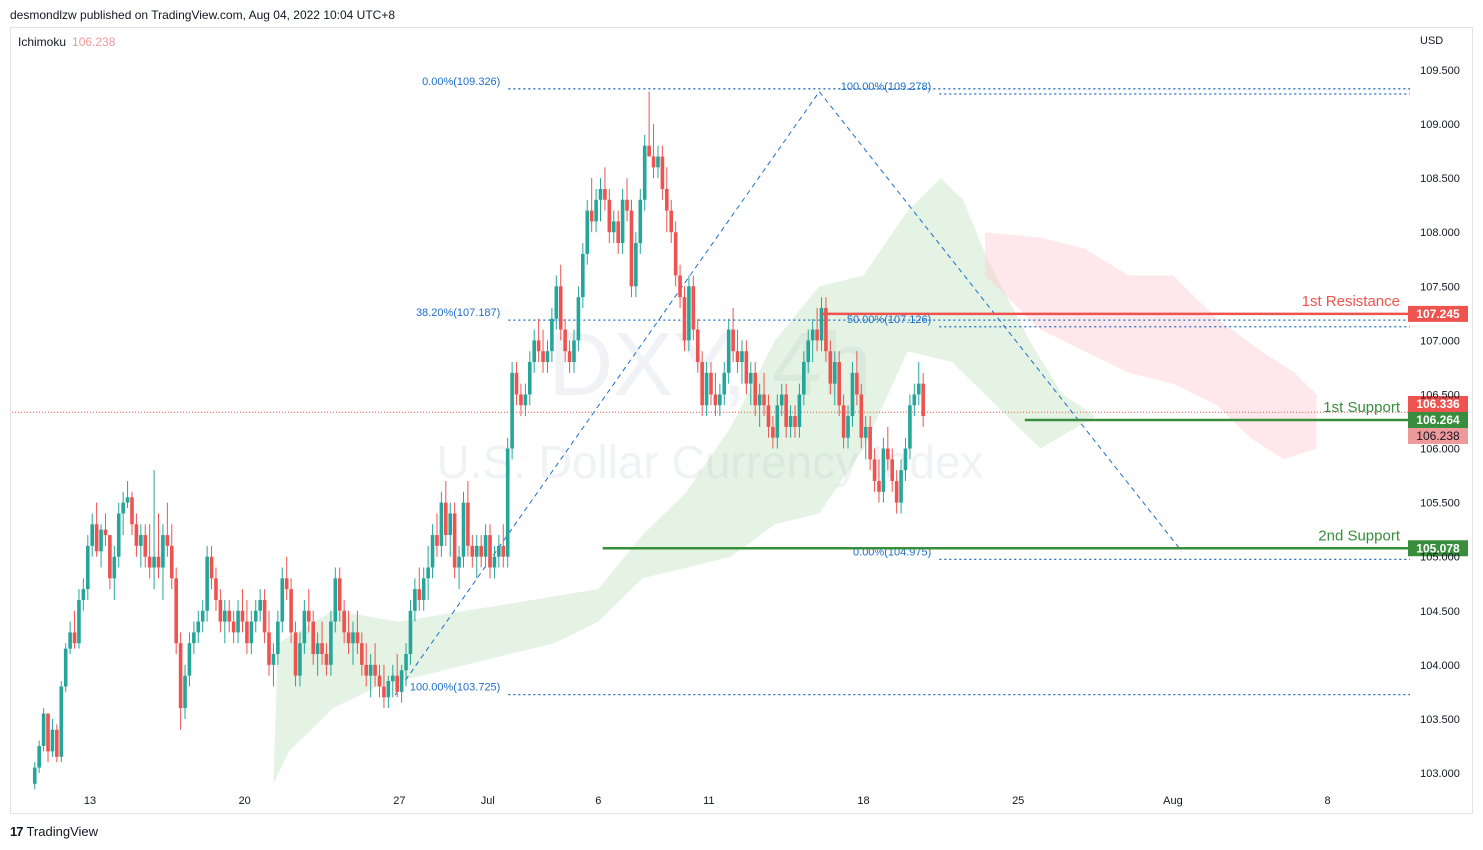  I want to click on y-axis-tick-label: 104.000, so click(1440, 666).